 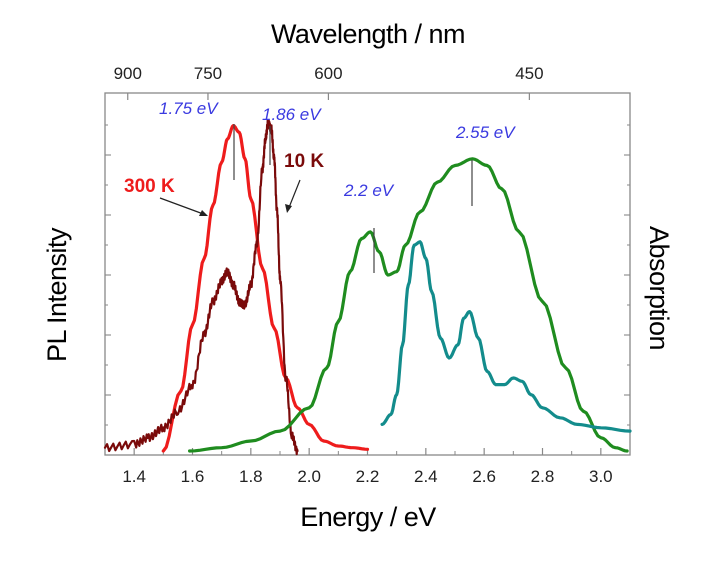 What do you see at coordinates (426, 476) in the screenshot?
I see `x-tick-label: 2.4` at bounding box center [426, 476].